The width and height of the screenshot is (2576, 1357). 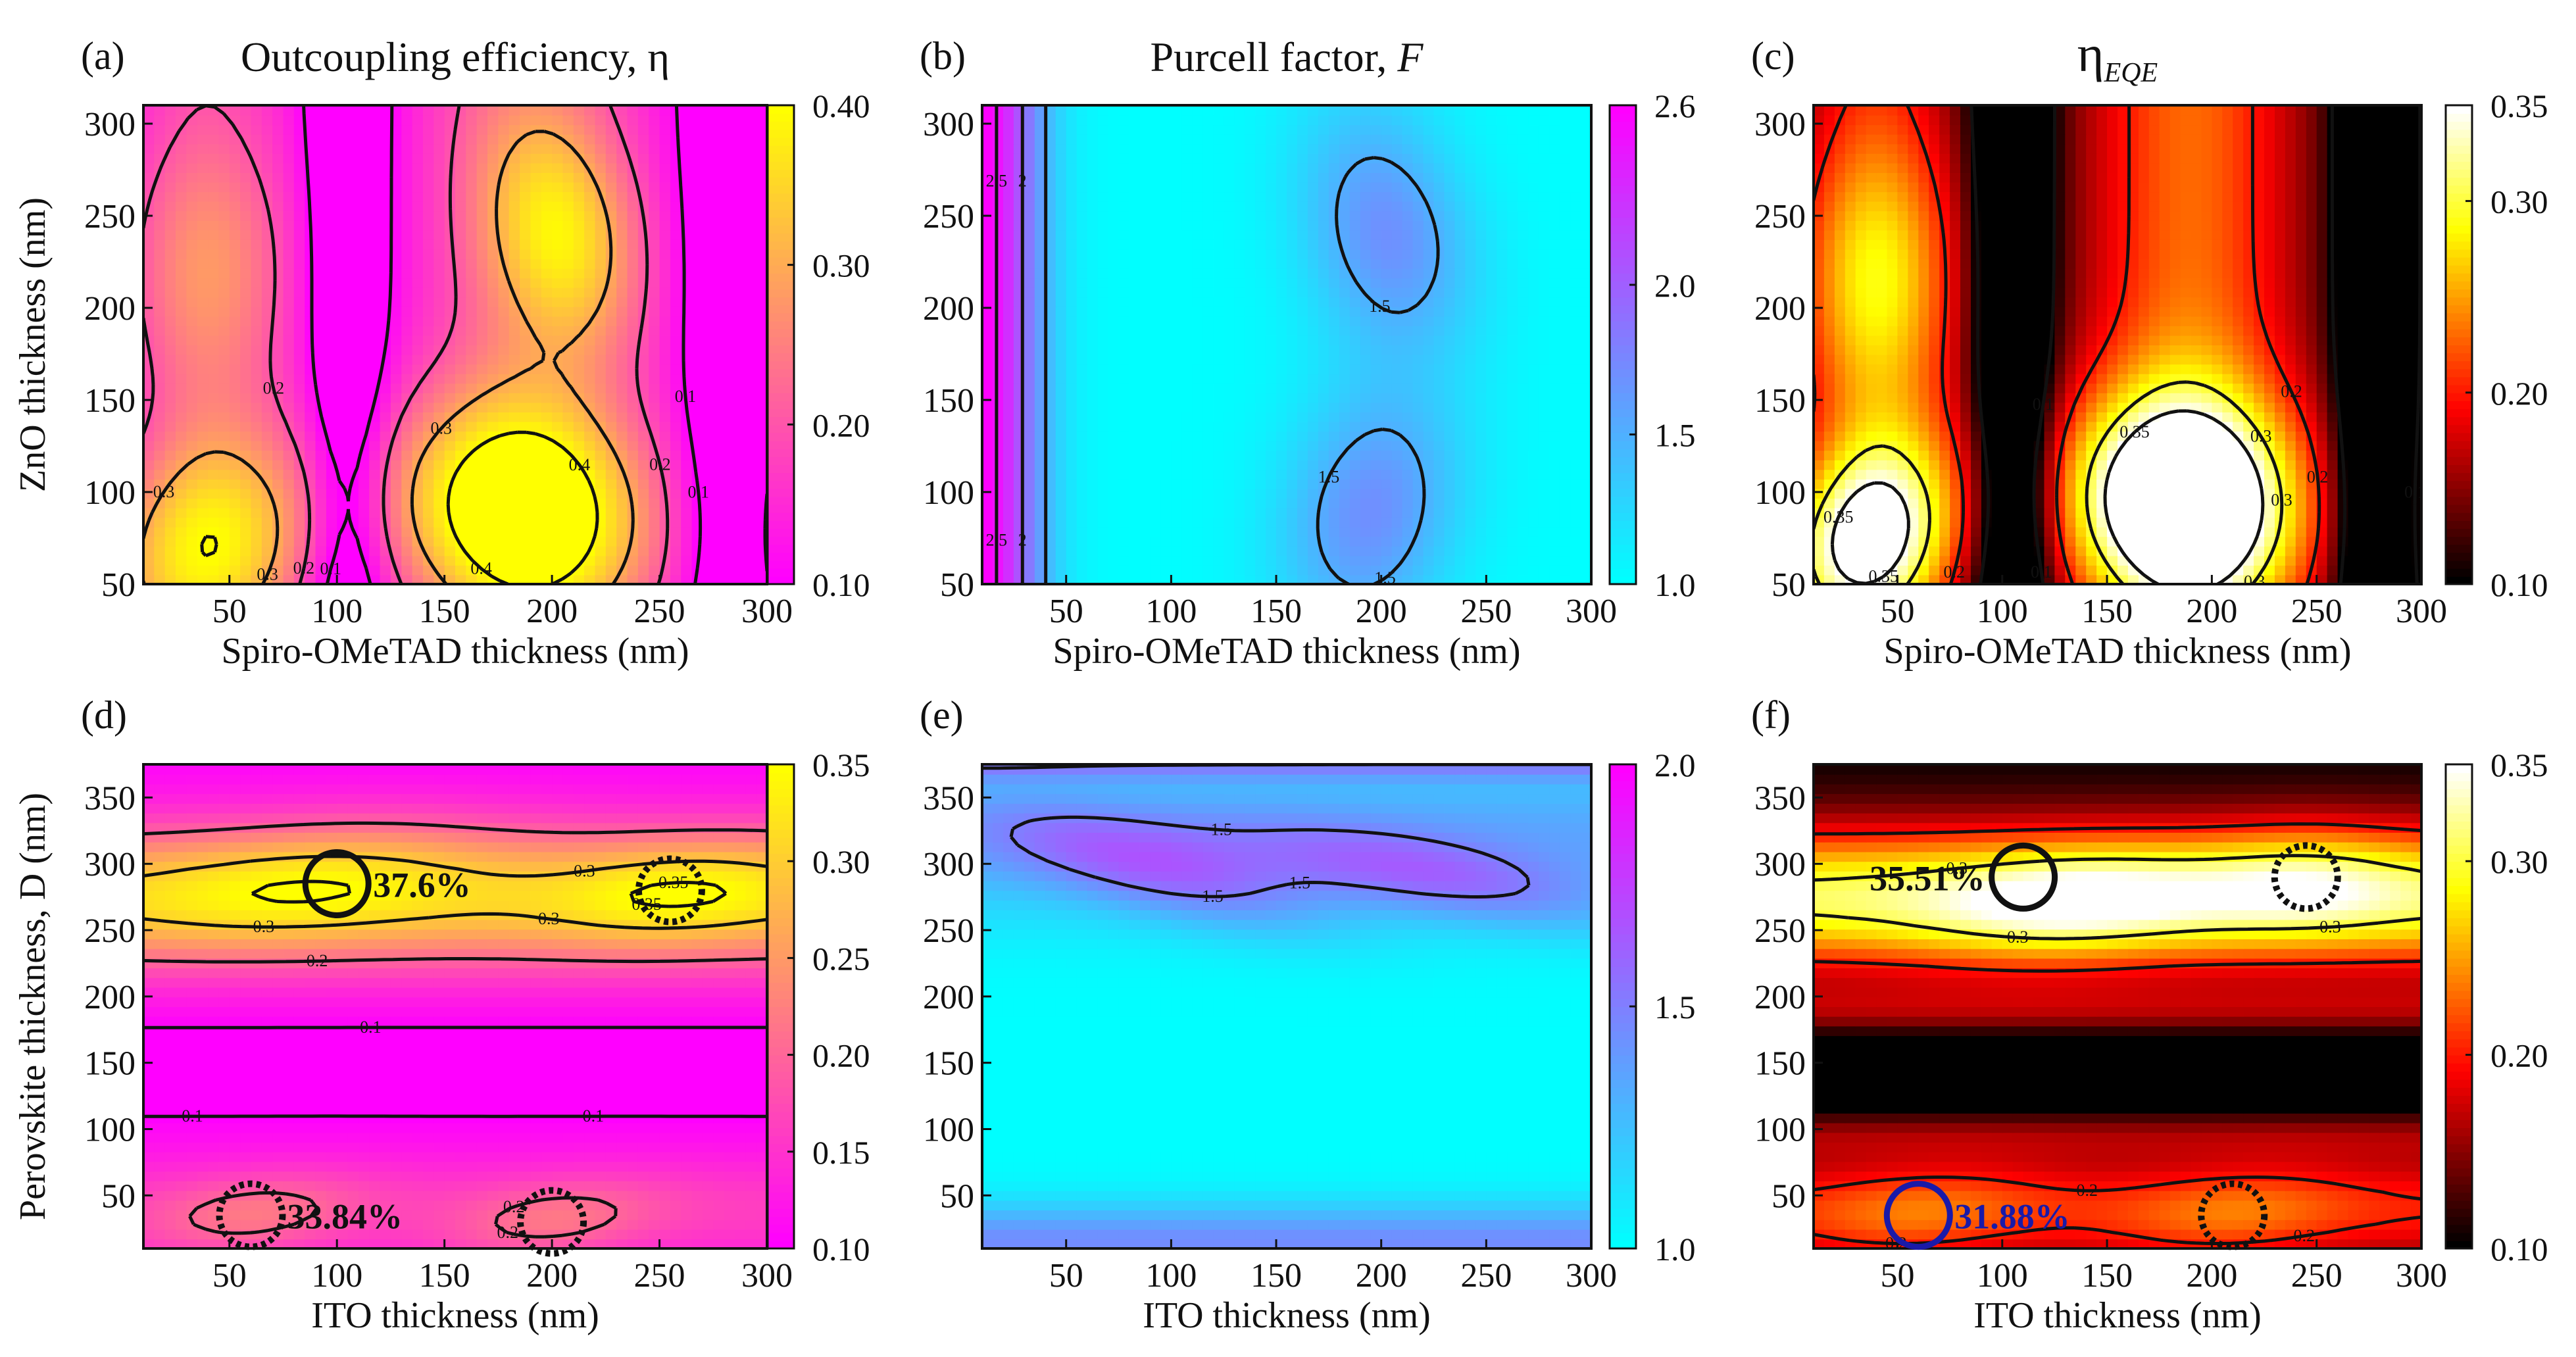 What do you see at coordinates (1675, 1007) in the screenshot?
I see `colorbar-tick-label: 1.5` at bounding box center [1675, 1007].